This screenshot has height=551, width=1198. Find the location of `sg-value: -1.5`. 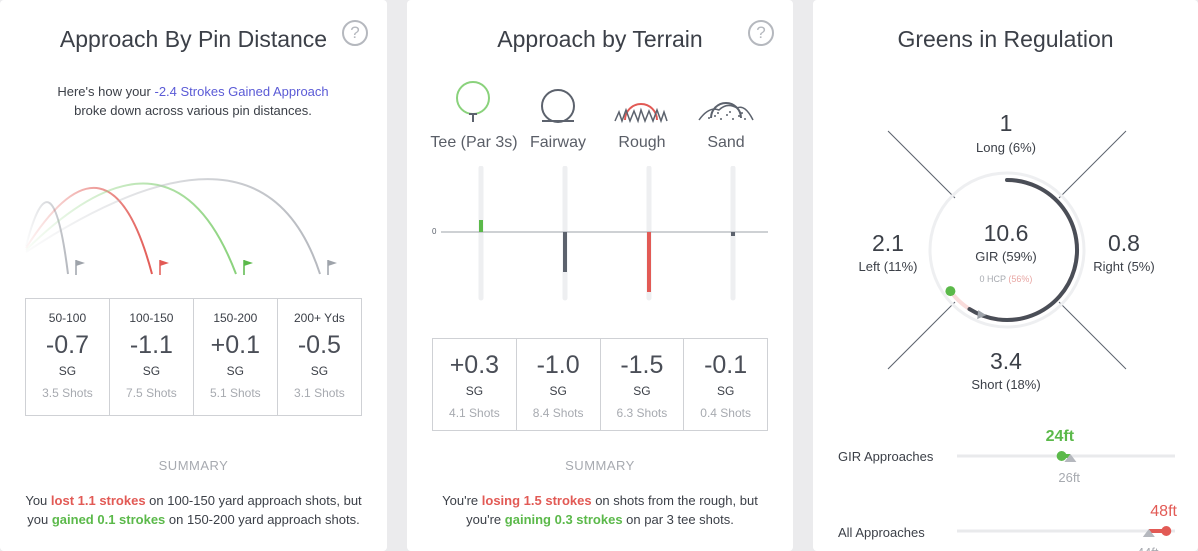

sg-value: -1.5 is located at coordinates (642, 365).